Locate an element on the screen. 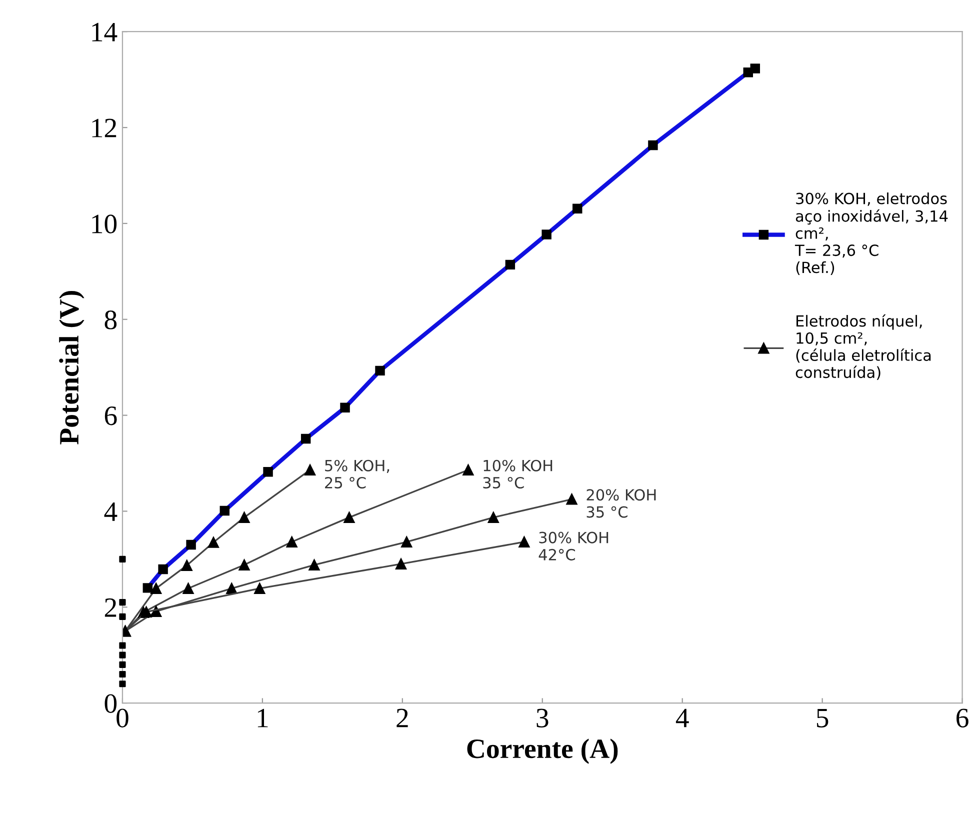 The image size is (972, 832). x-axis-title: Corrente (A) is located at coordinates (542, 751).